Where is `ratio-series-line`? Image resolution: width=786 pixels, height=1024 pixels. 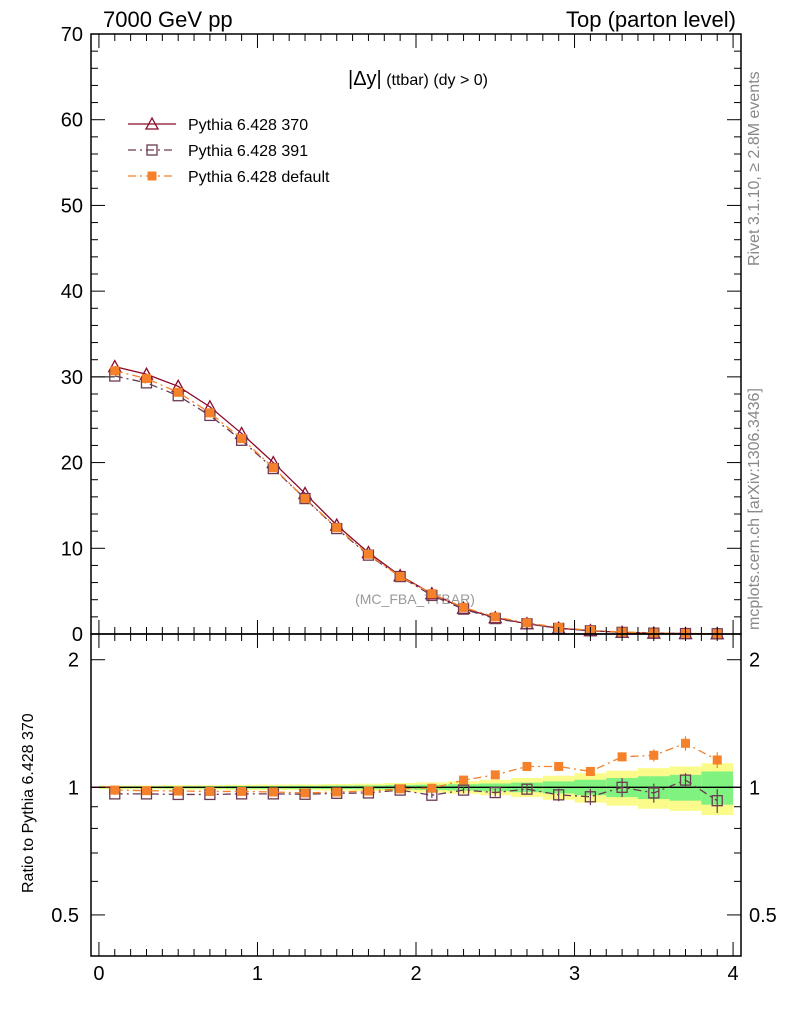 ratio-series-line is located at coordinates (416, 768).